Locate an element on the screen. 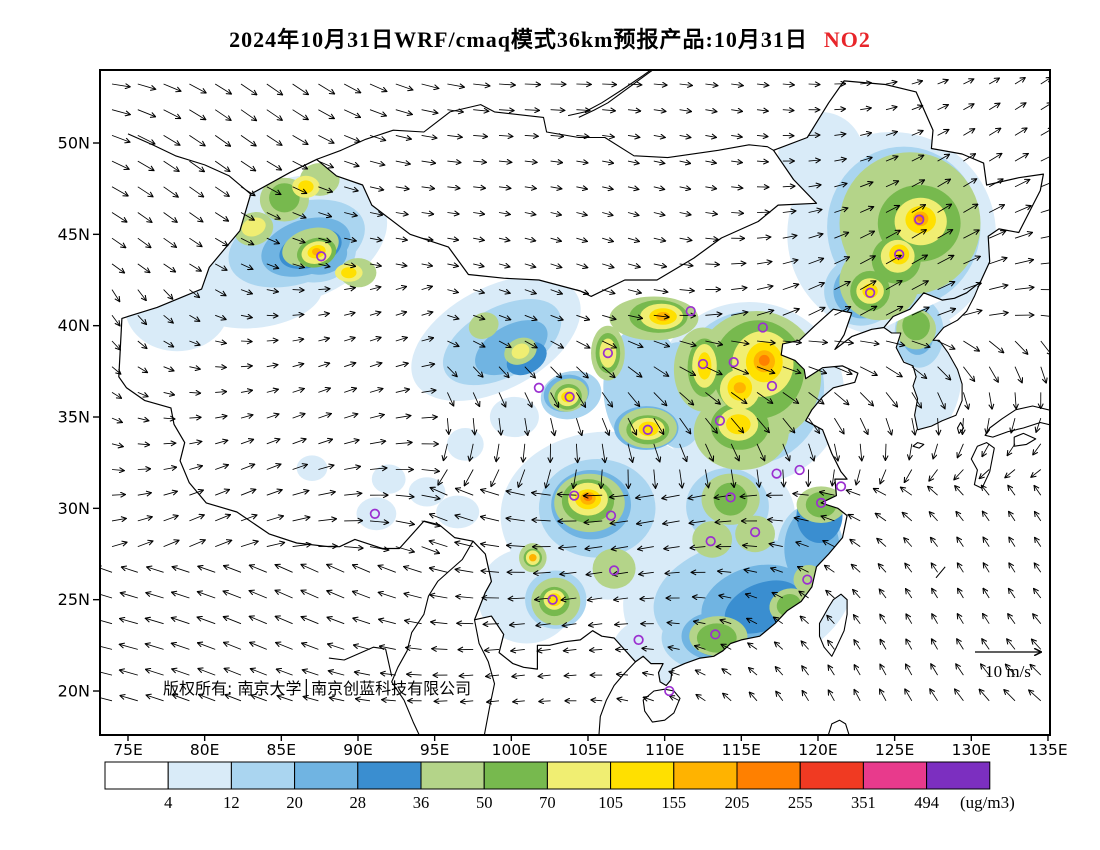  copyright-text: 版权所有: 南京大学│南京创蓝科技有限公司 is located at coordinates (317, 688).